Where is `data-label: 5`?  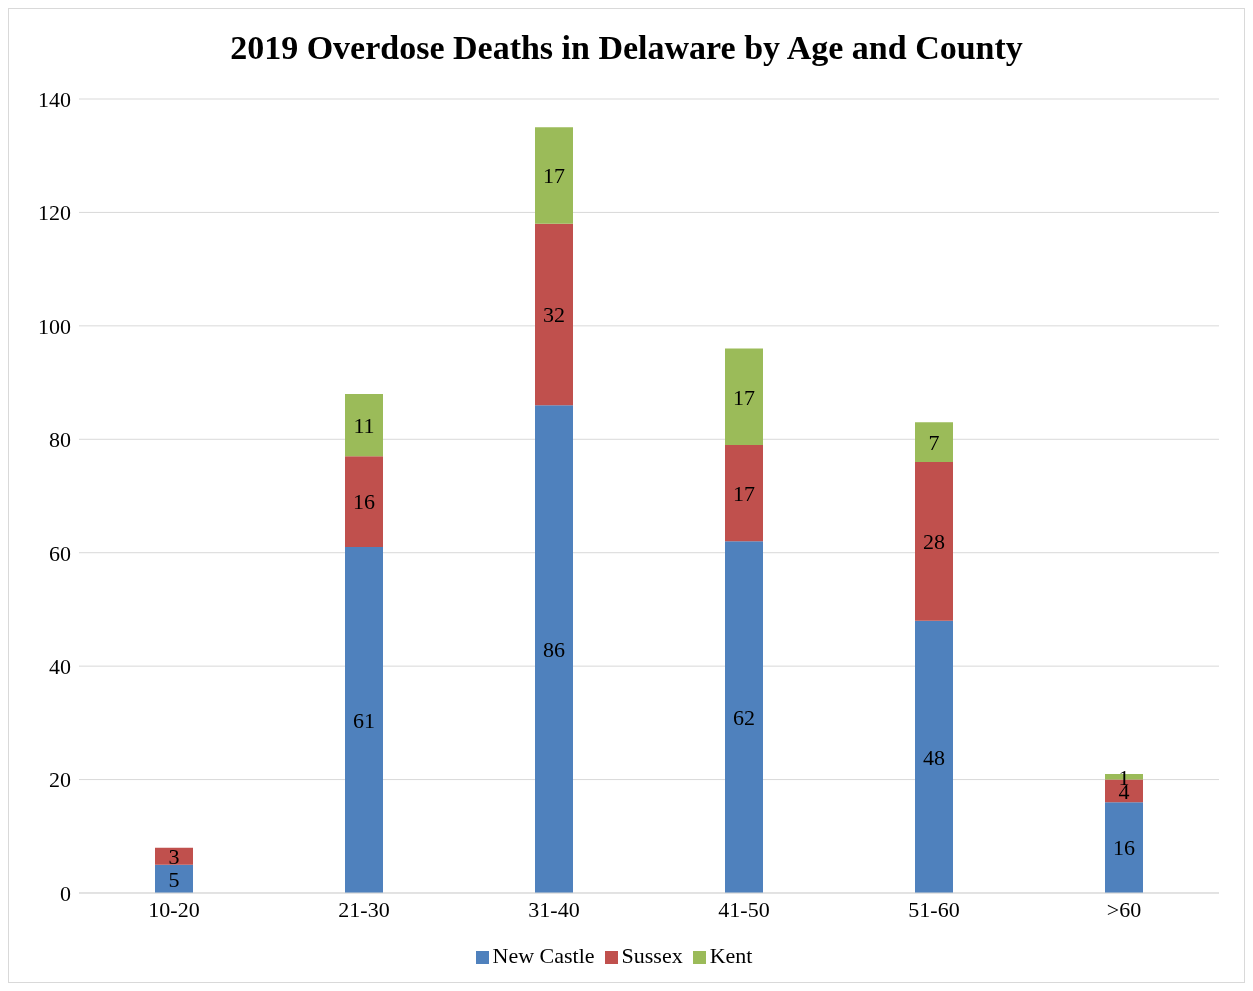 data-label: 5 is located at coordinates (174, 879).